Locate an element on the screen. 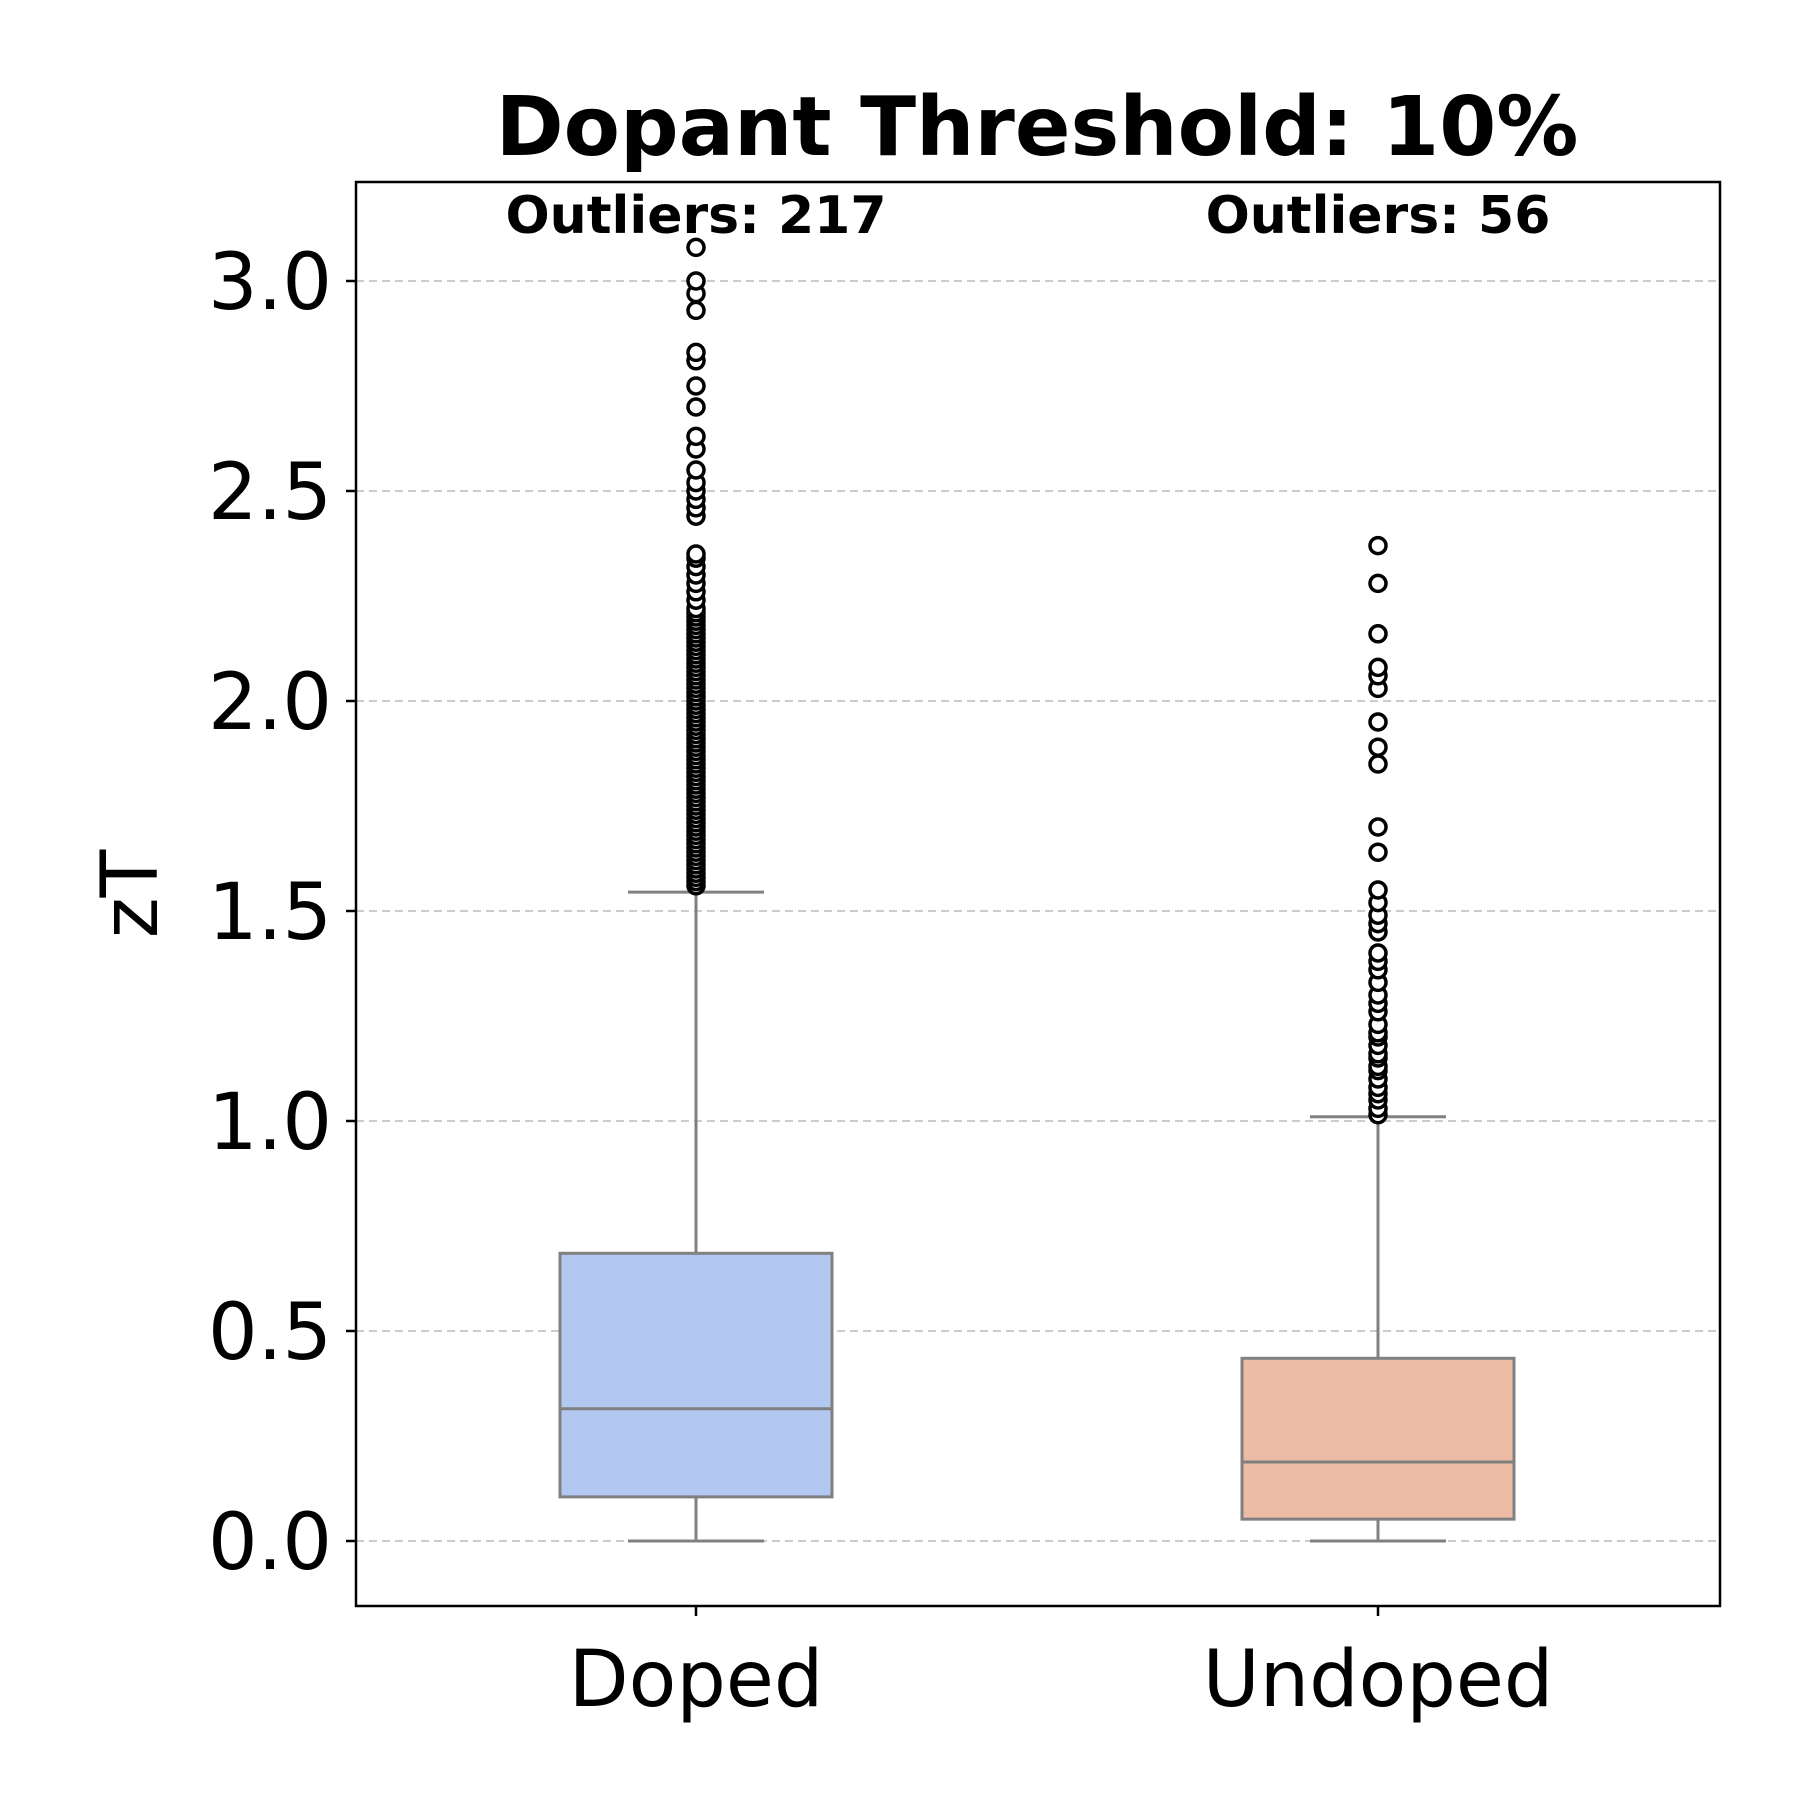 This screenshot has width=1800, height=1800. y-tick-label: 2.5 is located at coordinates (270, 493).